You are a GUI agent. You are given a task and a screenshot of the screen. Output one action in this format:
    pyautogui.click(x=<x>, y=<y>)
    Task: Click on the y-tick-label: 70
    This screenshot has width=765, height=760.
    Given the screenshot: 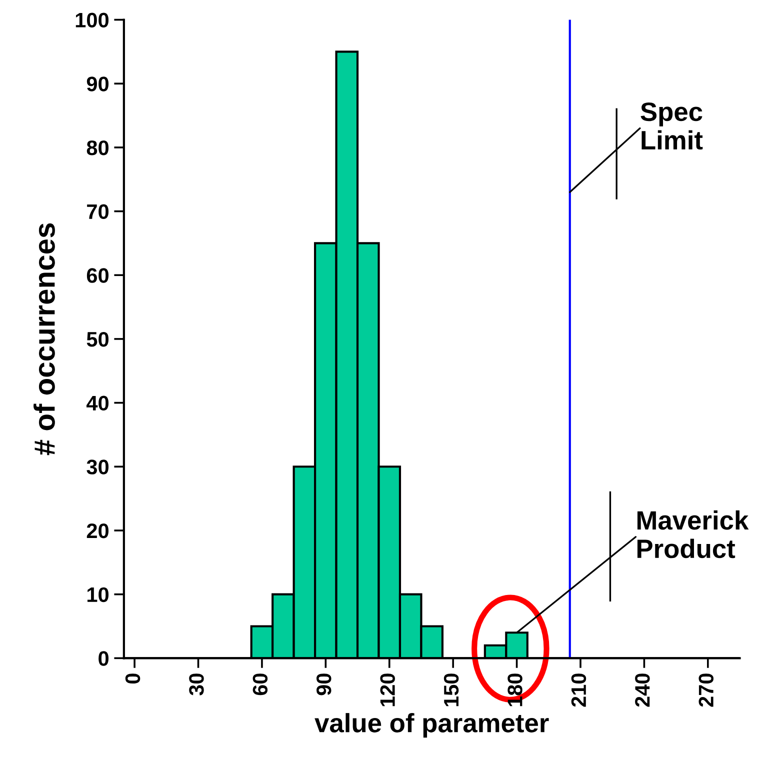 What is the action you would take?
    pyautogui.click(x=97, y=212)
    